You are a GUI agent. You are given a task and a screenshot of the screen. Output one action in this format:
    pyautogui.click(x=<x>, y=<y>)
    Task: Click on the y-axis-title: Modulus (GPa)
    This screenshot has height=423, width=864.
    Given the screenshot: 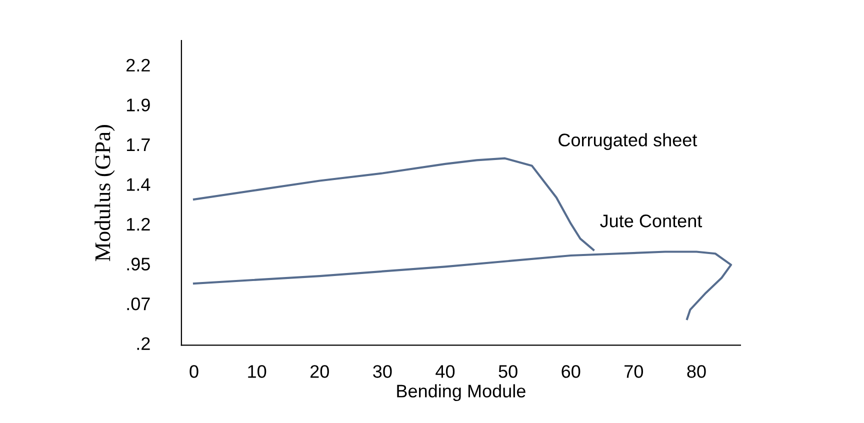 What is the action you would take?
    pyautogui.click(x=104, y=193)
    